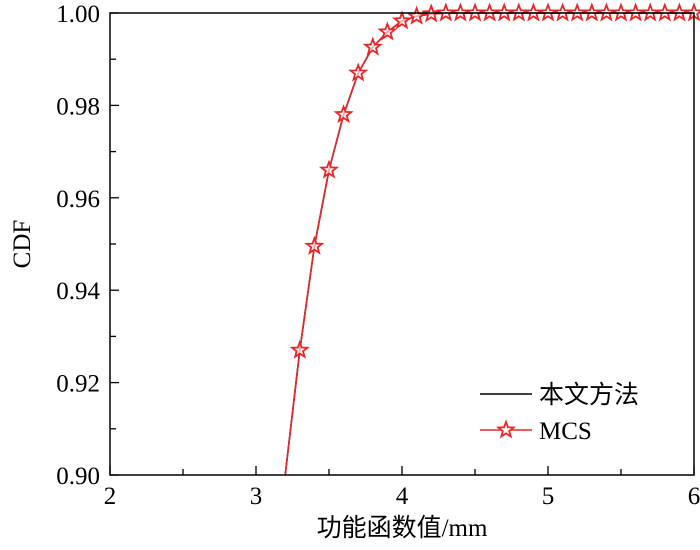 The width and height of the screenshot is (700, 550). What do you see at coordinates (110, 496) in the screenshot?
I see `x-tick-label: 2` at bounding box center [110, 496].